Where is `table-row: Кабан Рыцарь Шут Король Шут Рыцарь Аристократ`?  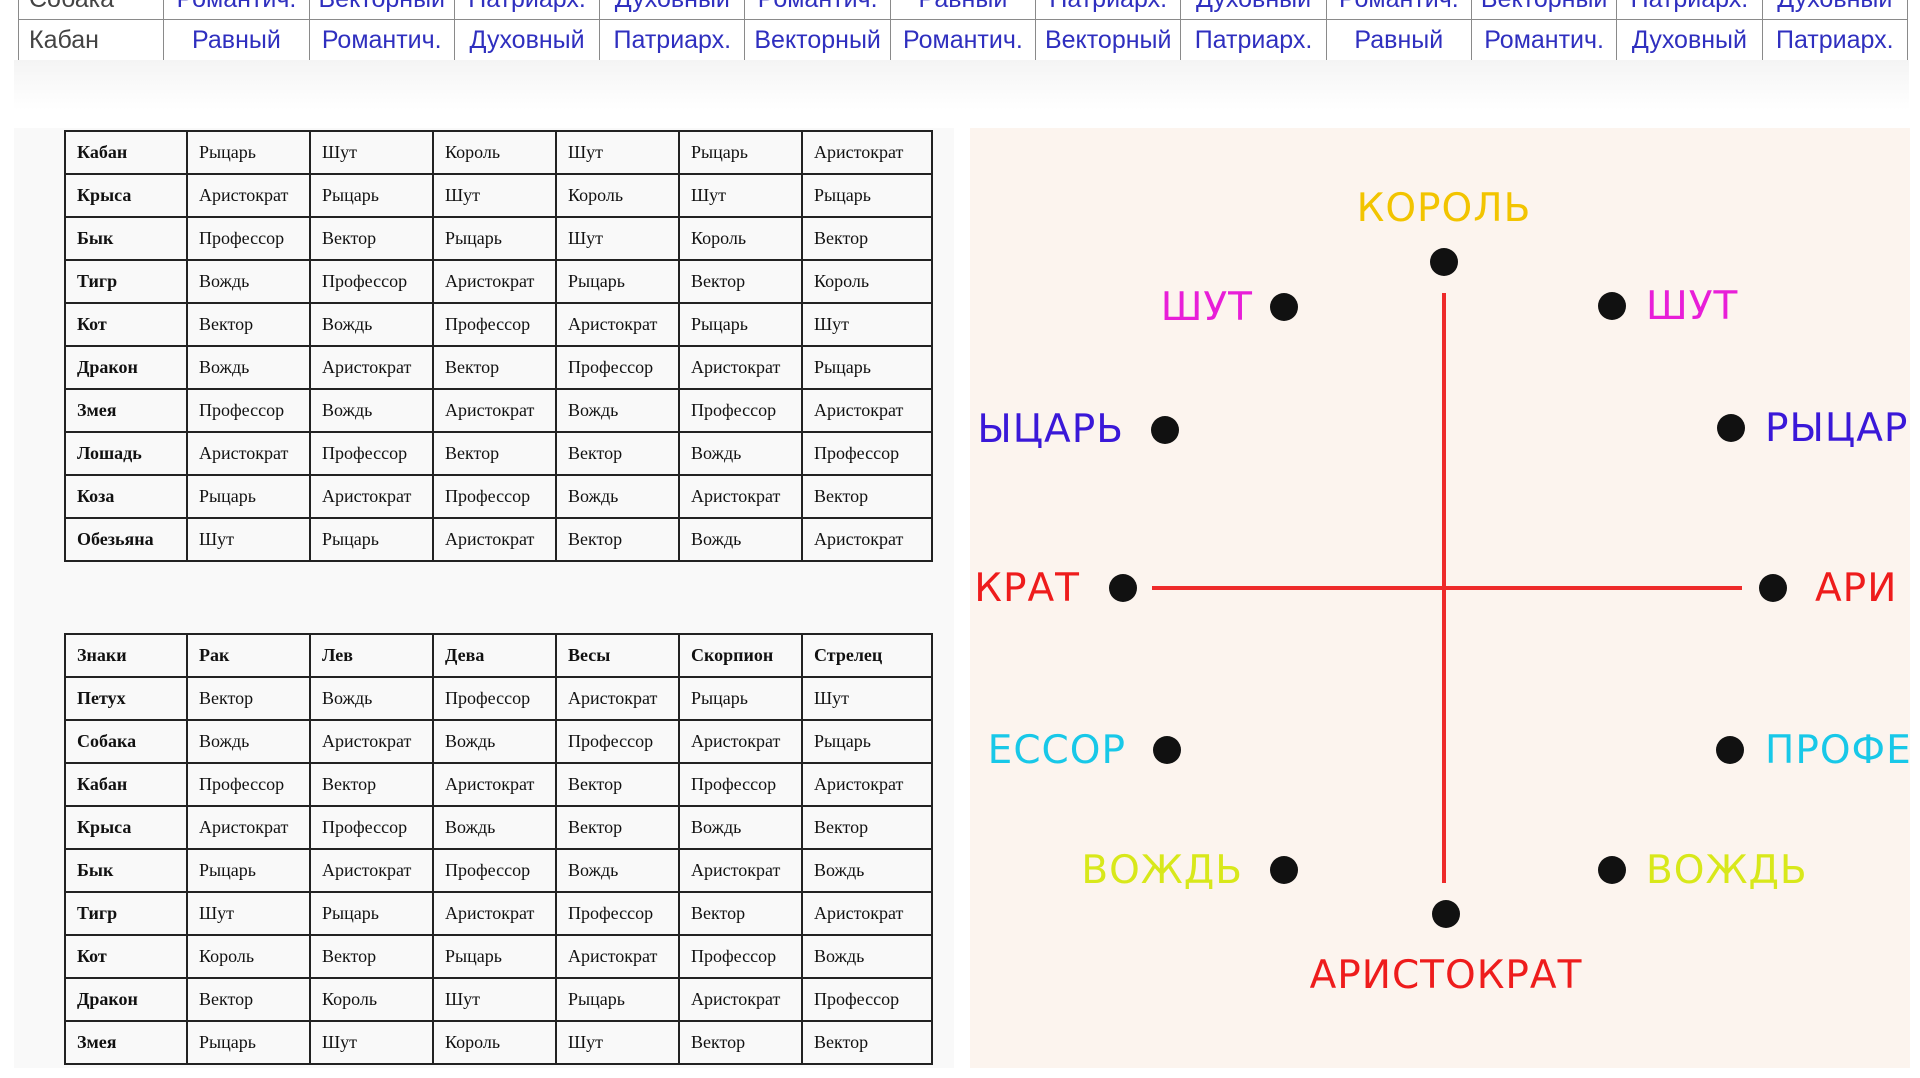
table-row: Кабан Рыцарь Шут Король Шут Рыцарь Аристократ is located at coordinates (498, 152).